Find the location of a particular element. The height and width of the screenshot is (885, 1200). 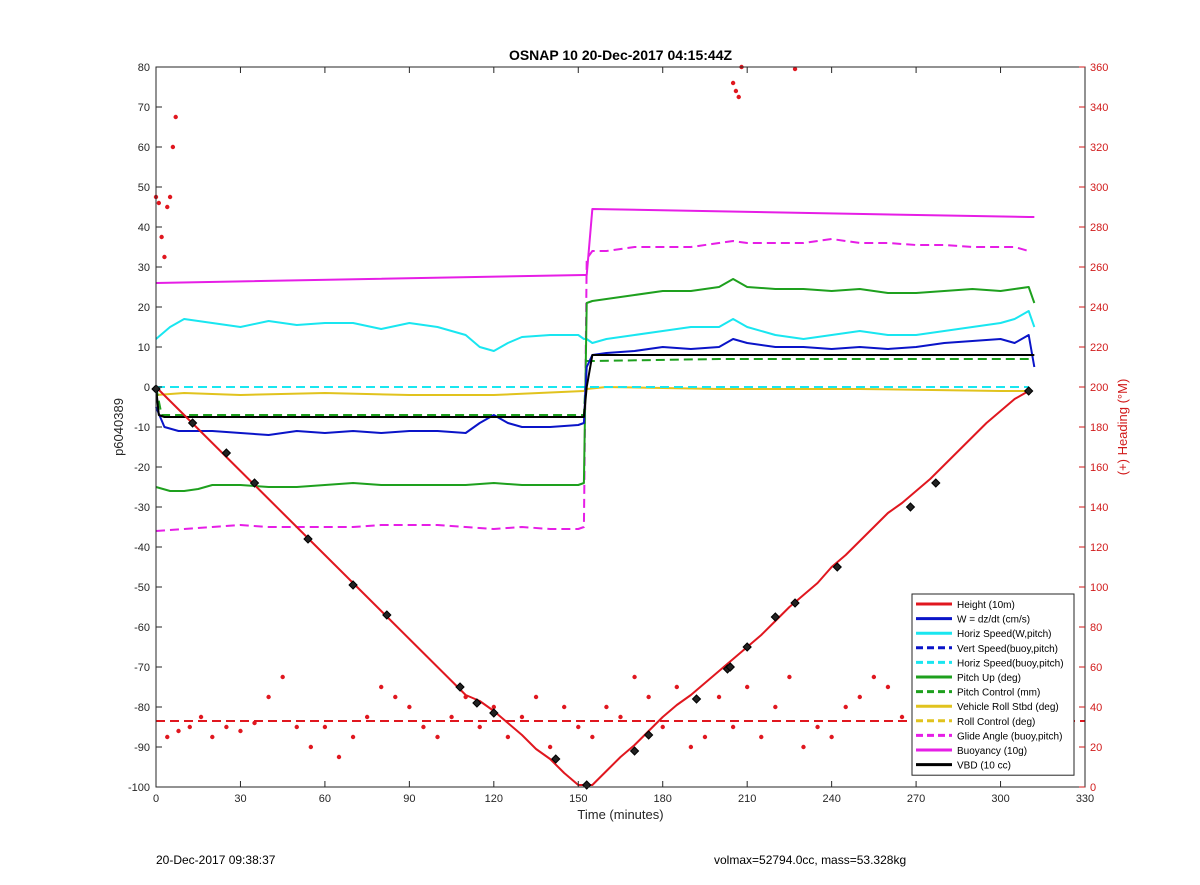

legend-label-vehicle-roll-stbd-deg: Vehicle Roll Stbd (deg) is located at coordinates (1008, 707).